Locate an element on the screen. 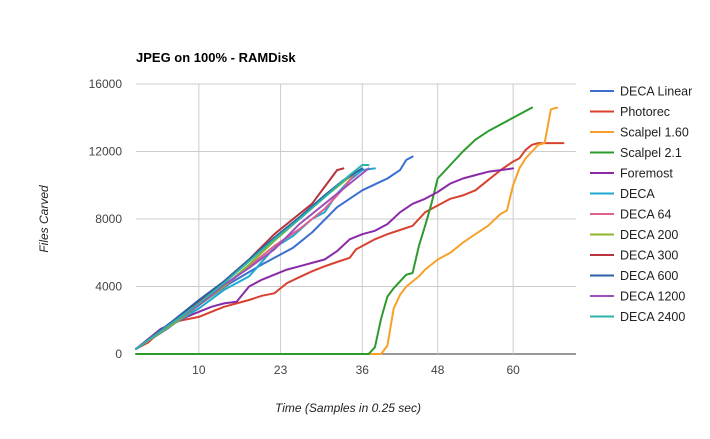 The height and width of the screenshot is (439, 710). legend-label: DECA 300 is located at coordinates (649, 256).